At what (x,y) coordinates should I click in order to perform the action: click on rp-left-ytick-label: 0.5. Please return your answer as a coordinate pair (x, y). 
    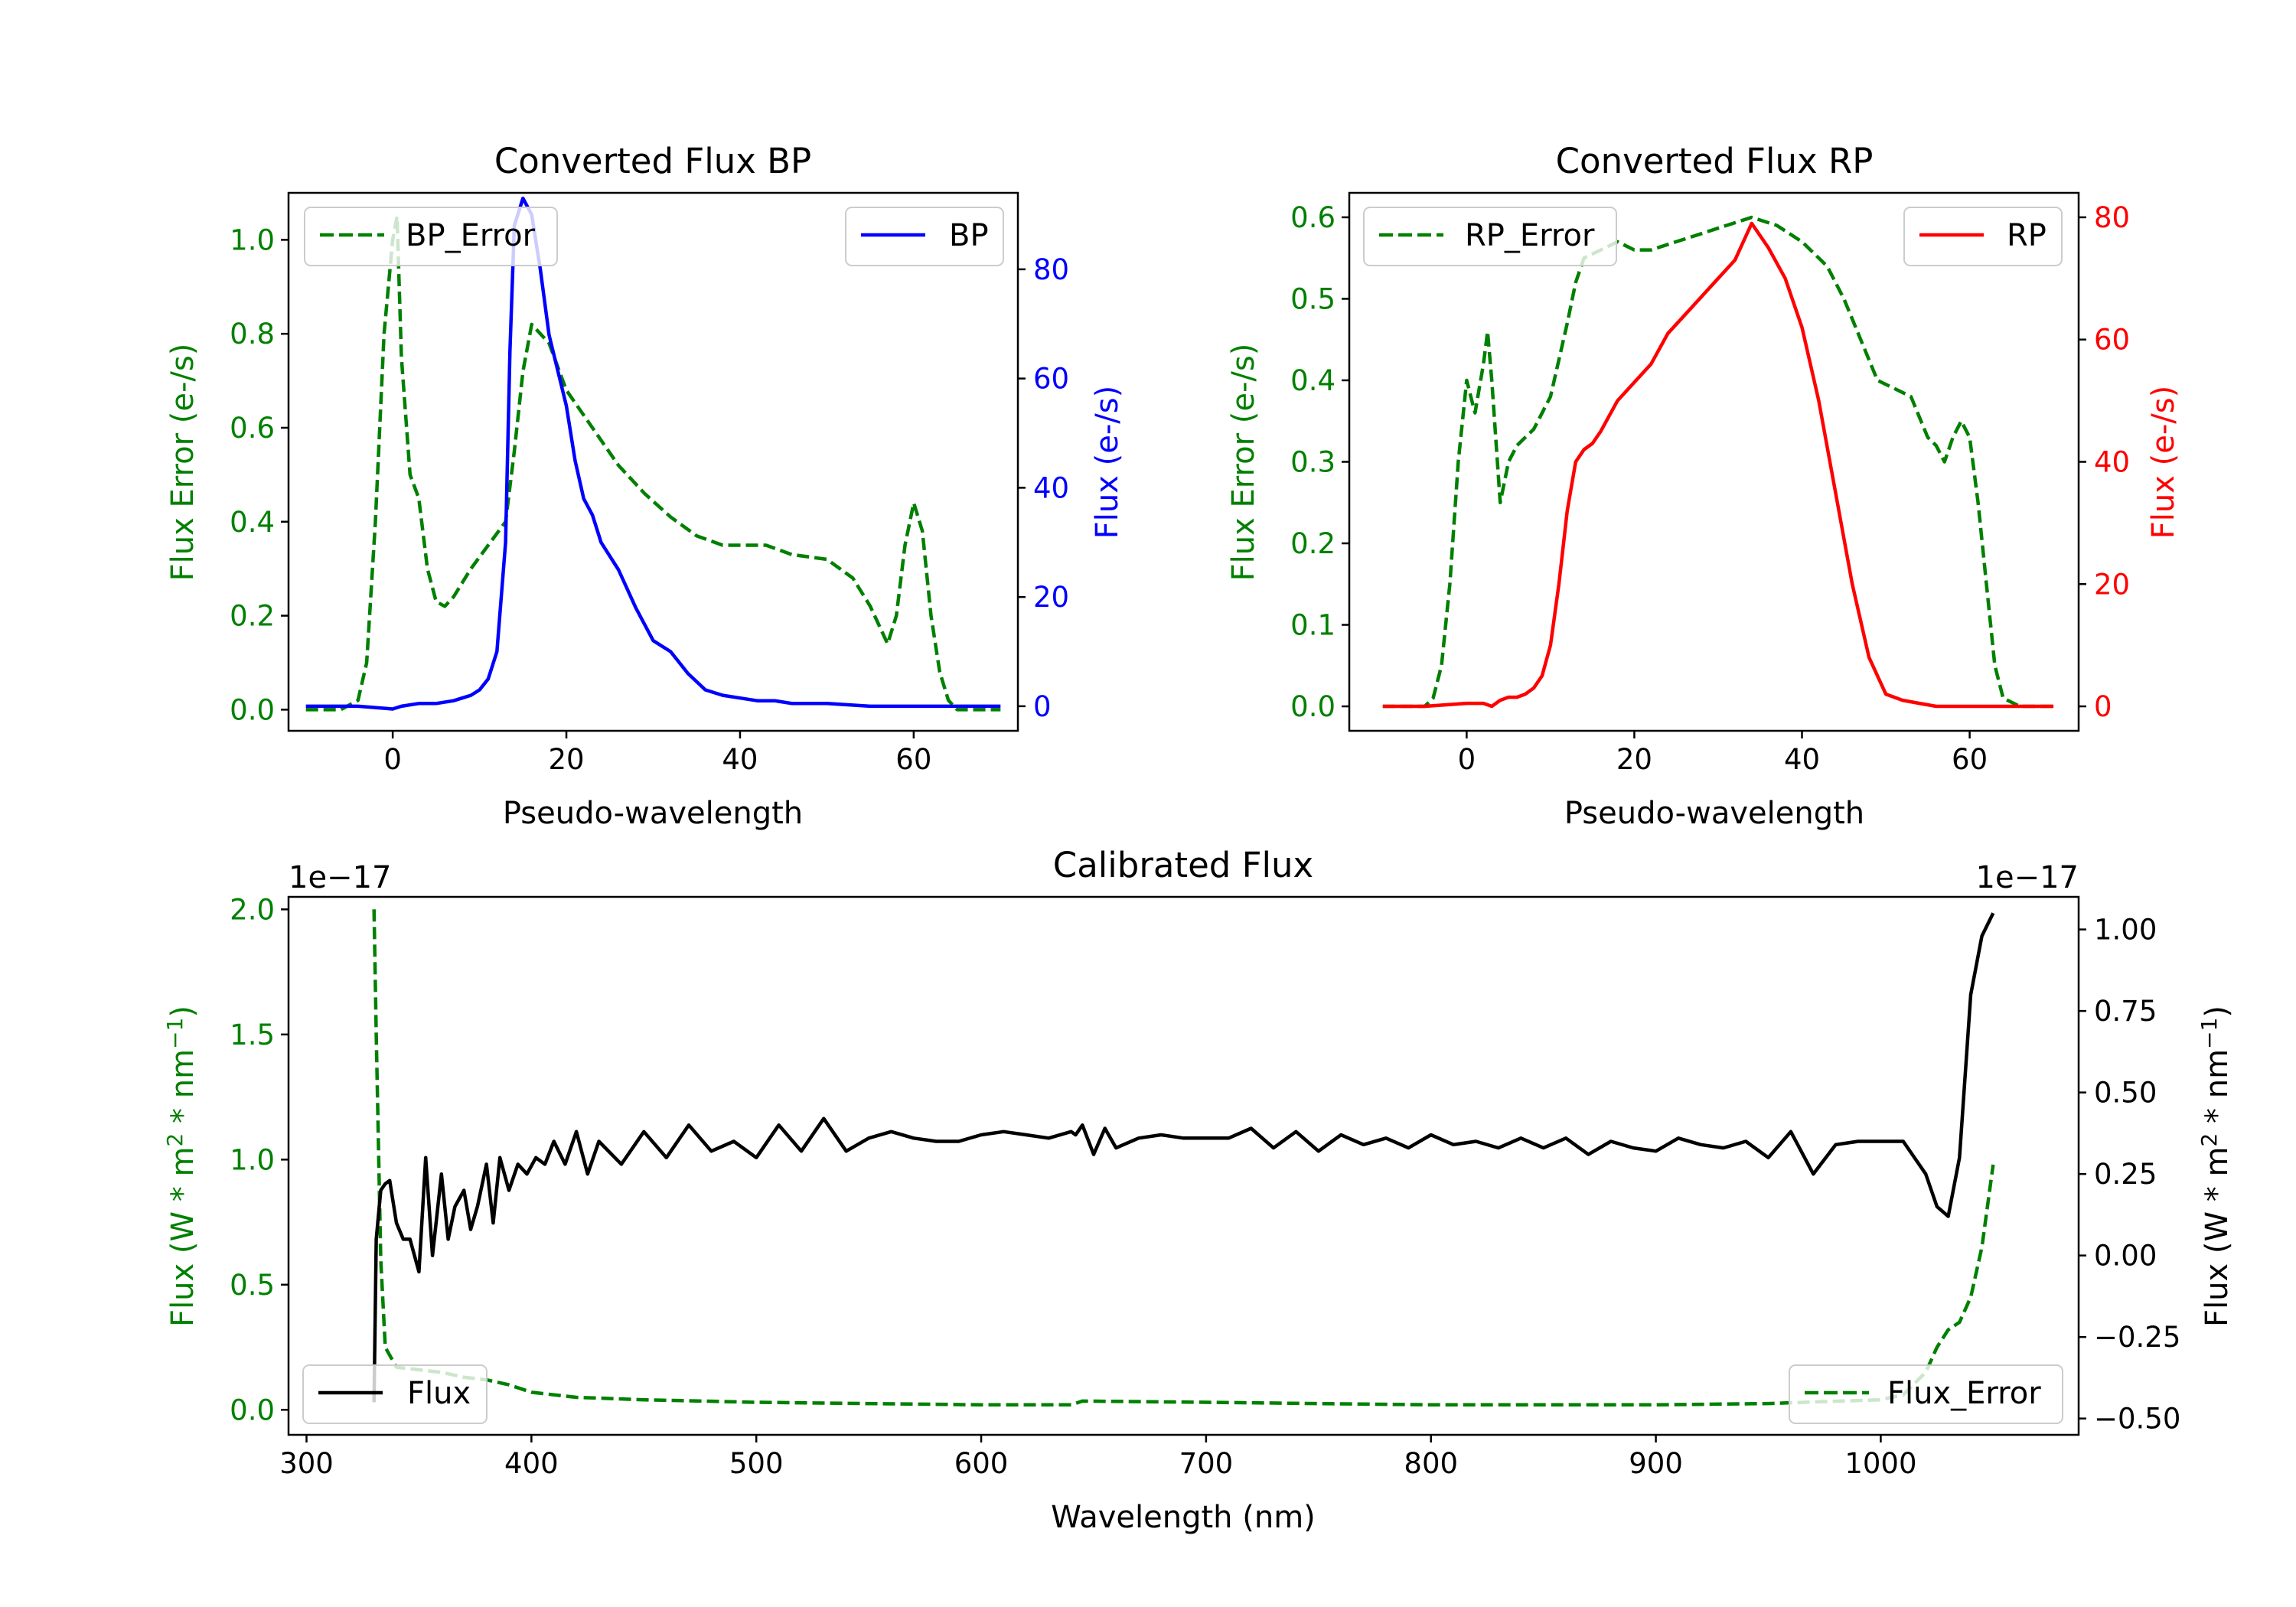
    Looking at the image, I should click on (1313, 298).